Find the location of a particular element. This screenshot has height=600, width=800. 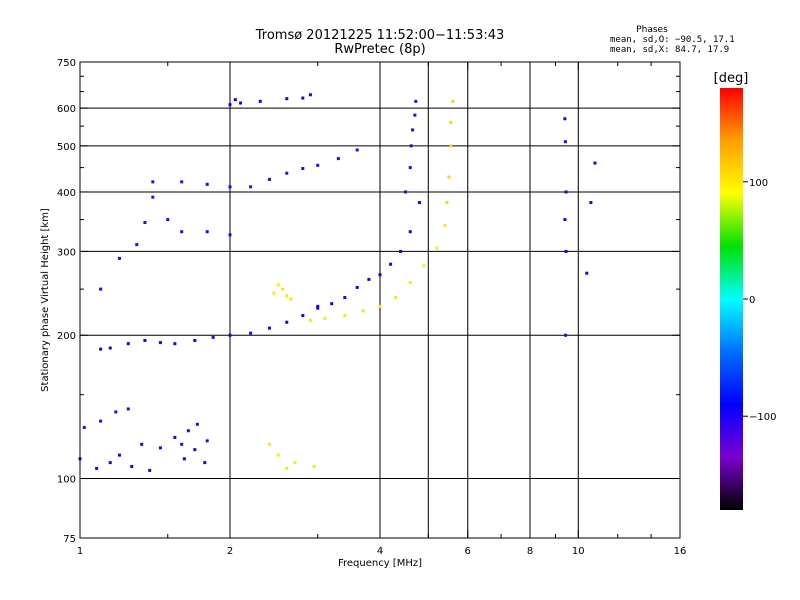

phases-mean-o: mean, sd,O: −90.5, 17.1 is located at coordinates (672, 40).